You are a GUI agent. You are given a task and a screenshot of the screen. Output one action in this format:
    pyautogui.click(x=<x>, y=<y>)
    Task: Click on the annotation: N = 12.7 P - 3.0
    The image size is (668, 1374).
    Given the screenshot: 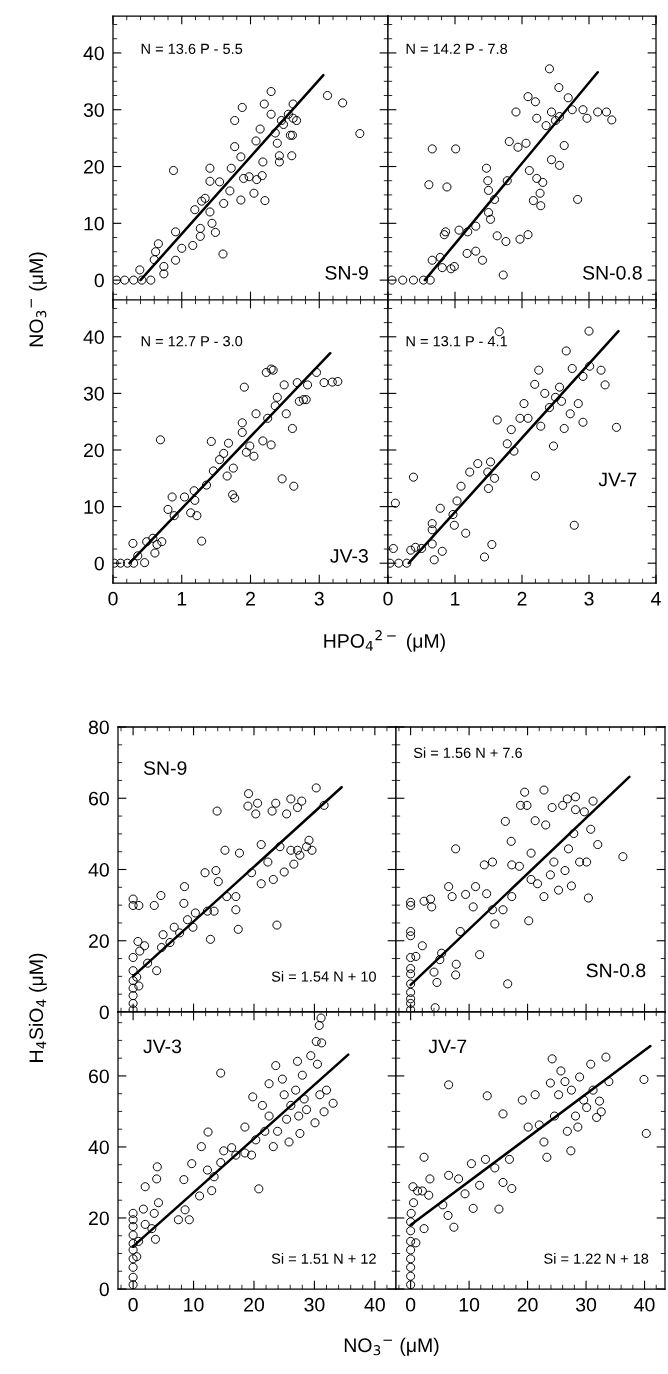 What is the action you would take?
    pyautogui.click(x=192, y=341)
    